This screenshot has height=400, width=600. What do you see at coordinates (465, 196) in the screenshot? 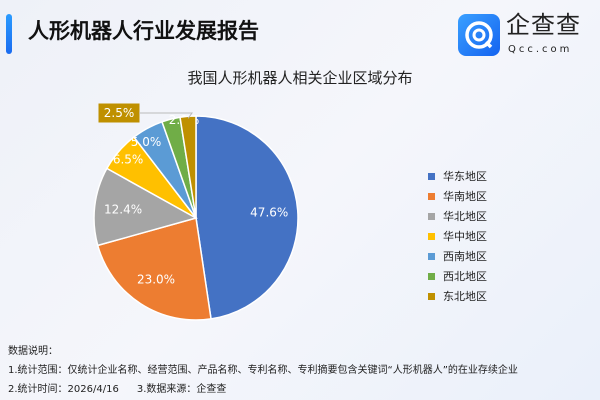
I see `legend-label: 华南地区` at bounding box center [465, 196].